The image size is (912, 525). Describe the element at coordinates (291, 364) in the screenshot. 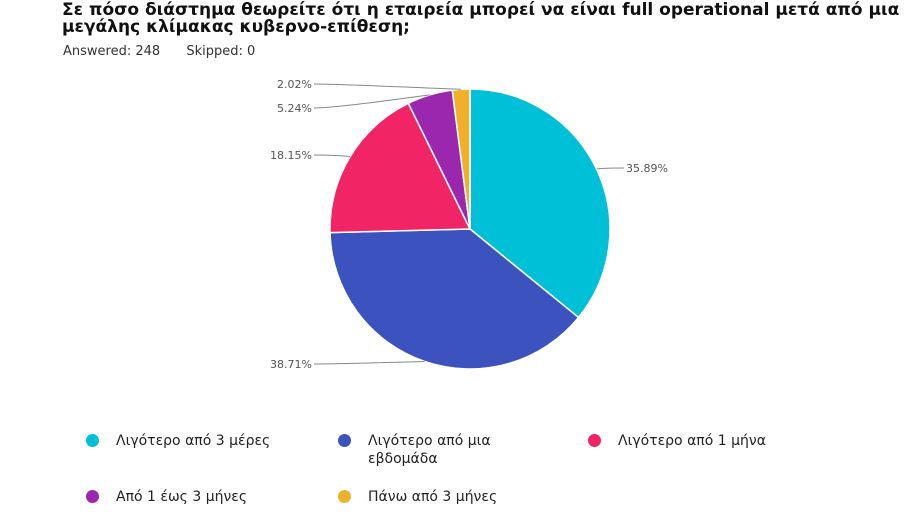

I see `data-label: 38.71%` at that location.